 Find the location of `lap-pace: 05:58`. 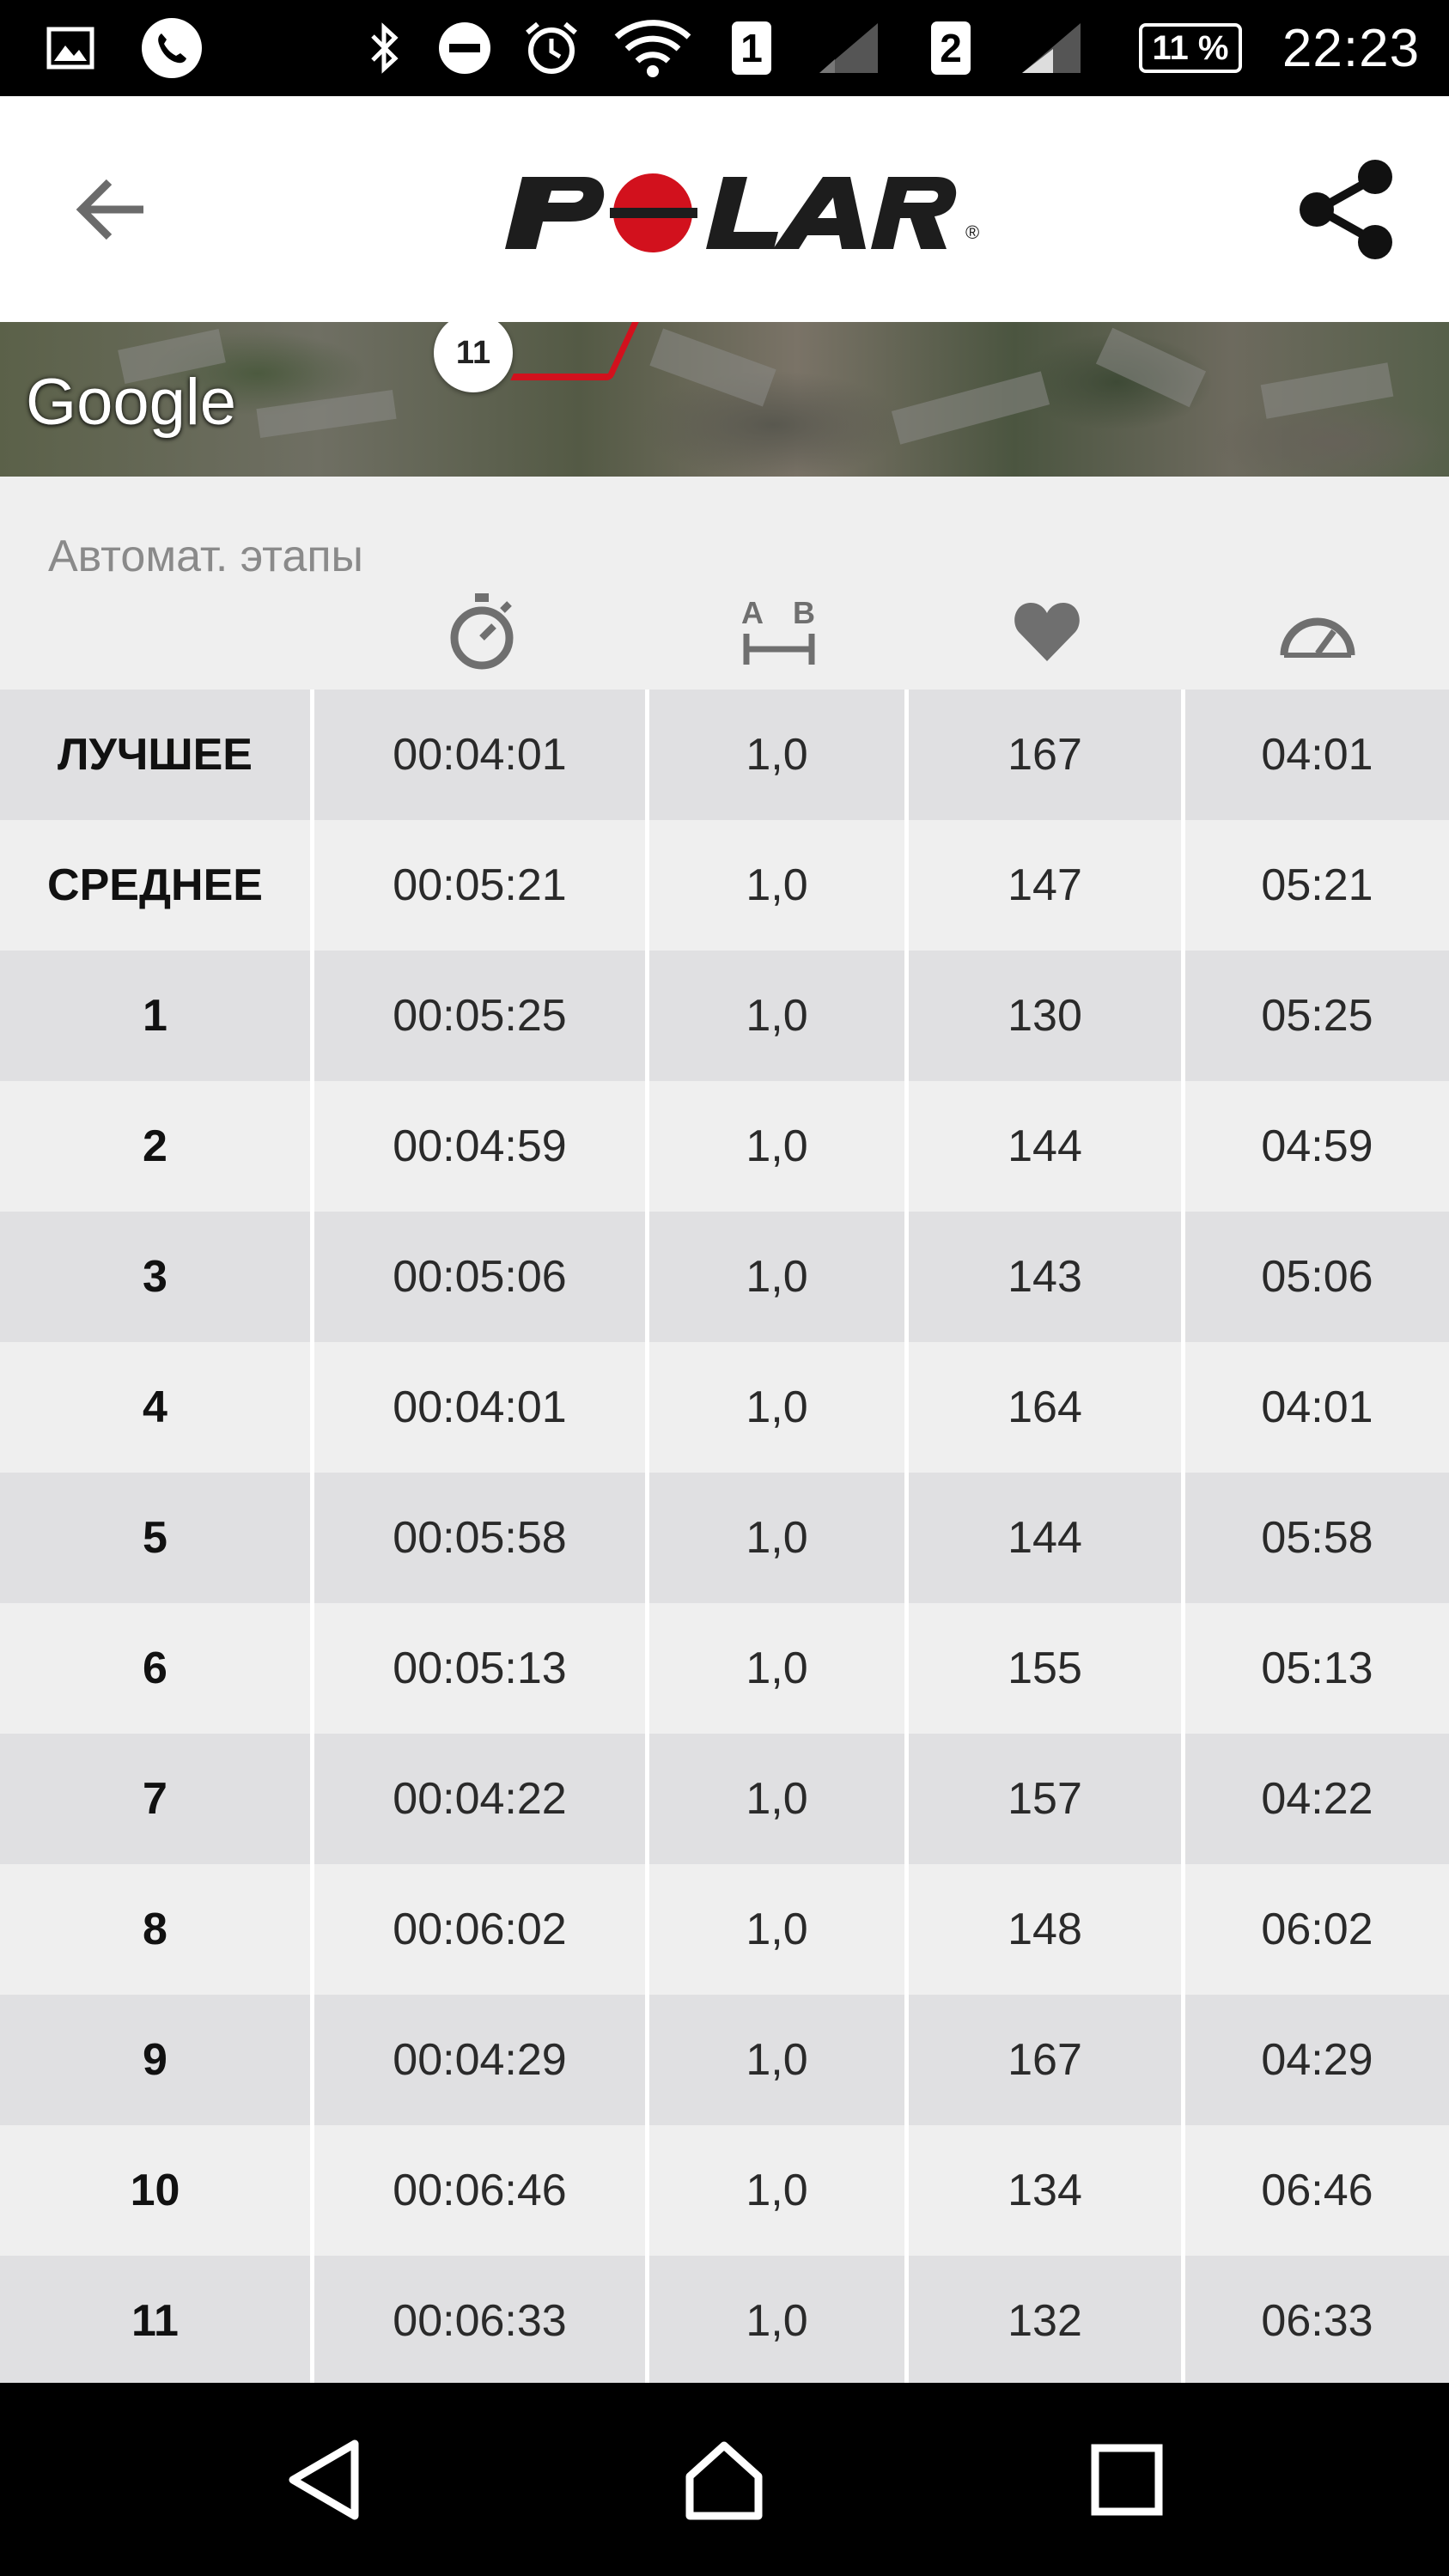

lap-pace: 05:58 is located at coordinates (1317, 1538).